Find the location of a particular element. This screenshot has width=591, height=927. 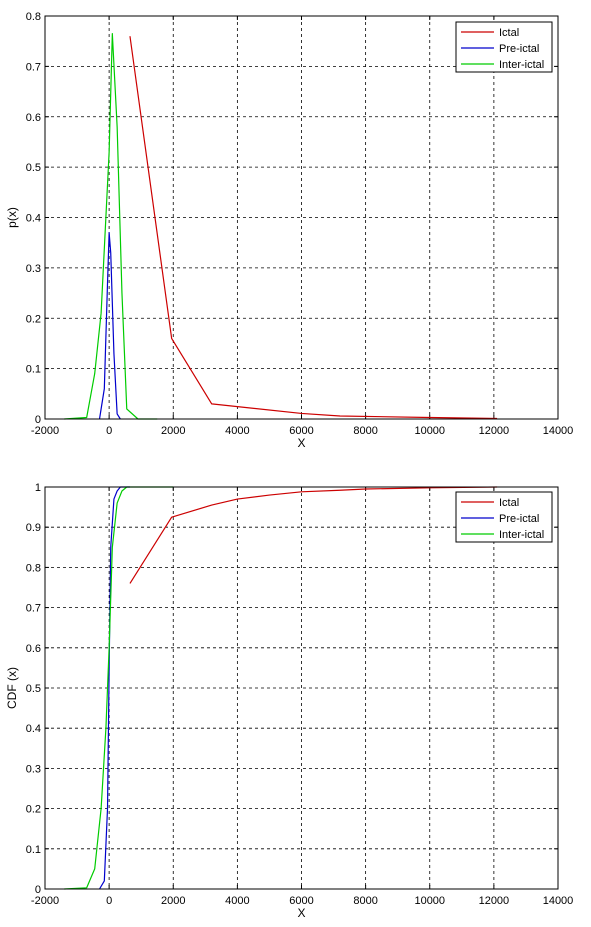

y-axis-label: CDF (x) is located at coordinates (12, 688).